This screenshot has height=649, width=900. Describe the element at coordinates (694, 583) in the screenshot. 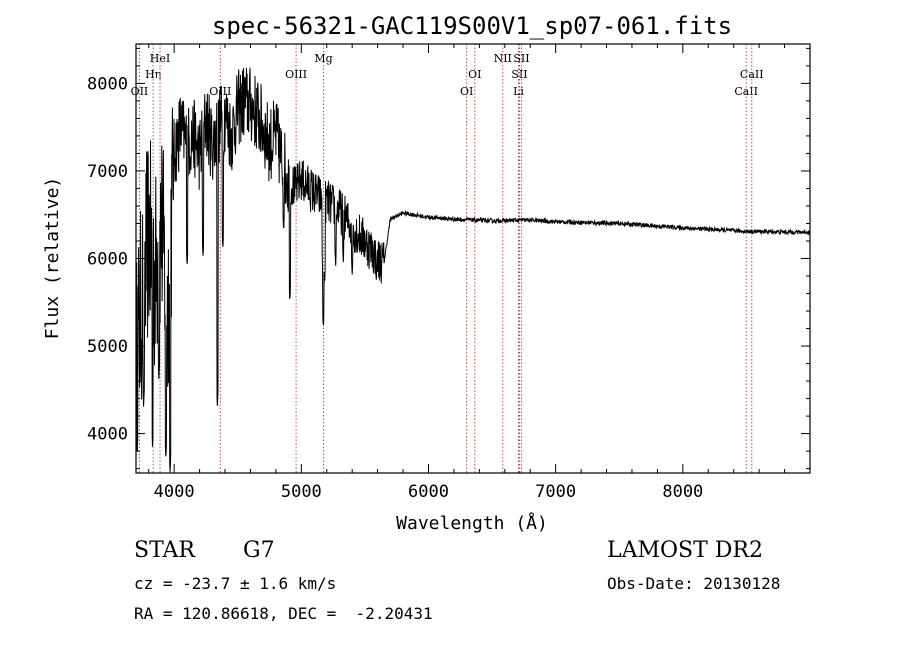

I see `observation-date: Obs-Date: 20130128` at that location.